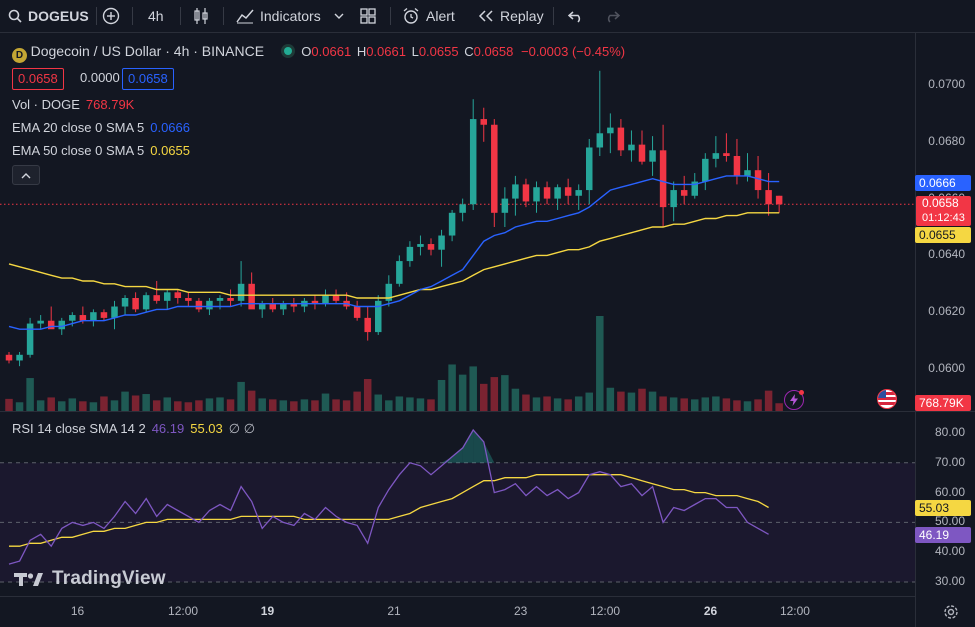 This screenshot has width=975, height=627. What do you see at coordinates (487, 411) in the screenshot?
I see `pane-divider` at bounding box center [487, 411].